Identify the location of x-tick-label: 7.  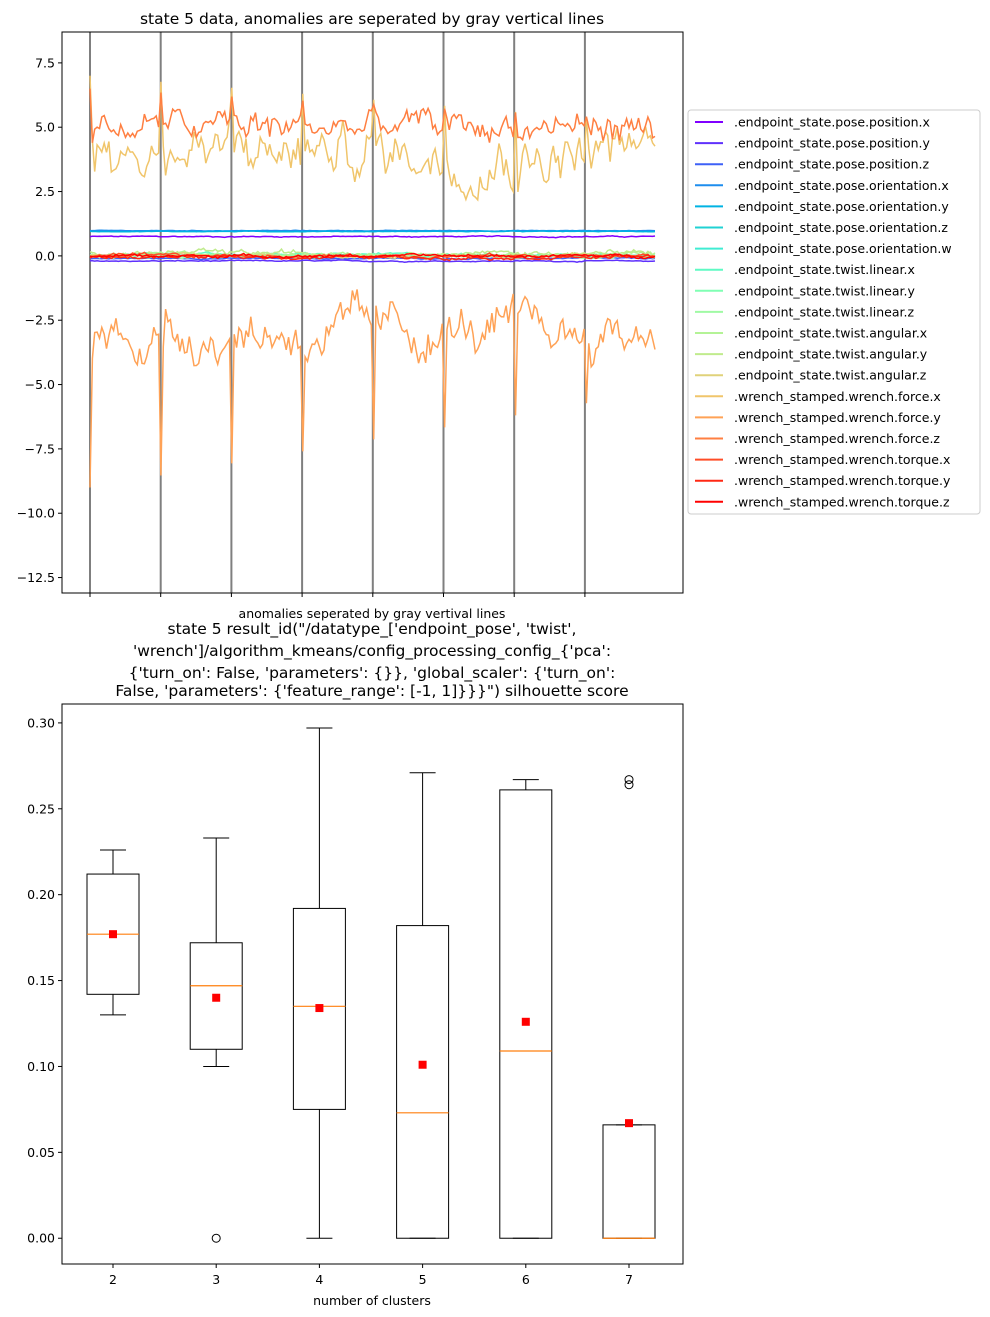
(629, 1279).